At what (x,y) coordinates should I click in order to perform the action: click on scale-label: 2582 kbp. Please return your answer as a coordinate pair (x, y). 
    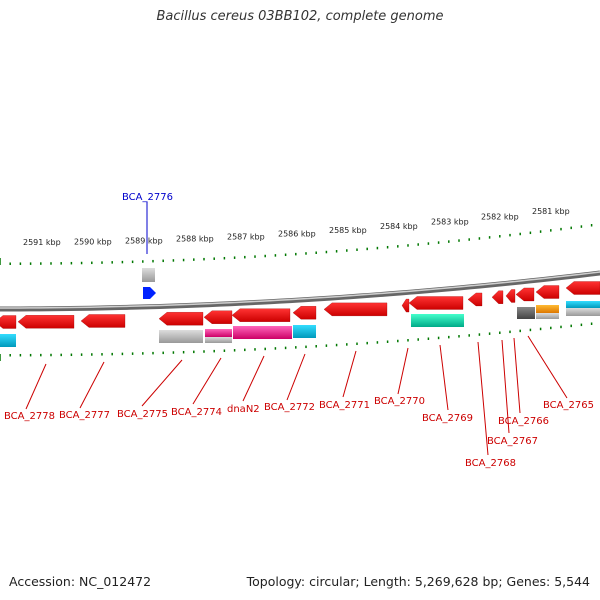
    Looking at the image, I should click on (500, 217).